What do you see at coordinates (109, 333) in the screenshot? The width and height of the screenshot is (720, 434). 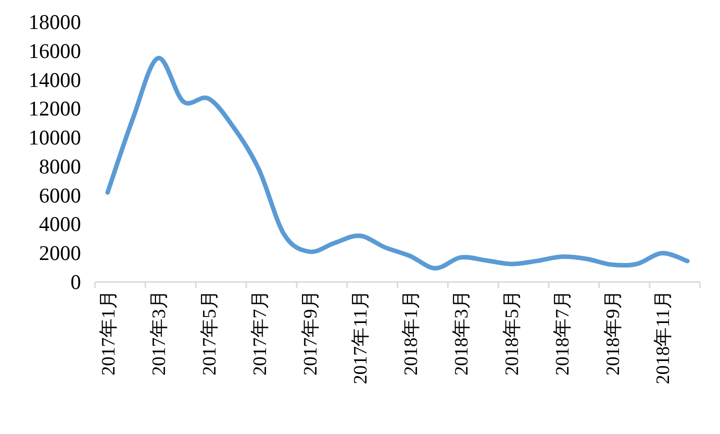 I see `x-tick-label: 2017年1月` at bounding box center [109, 333].